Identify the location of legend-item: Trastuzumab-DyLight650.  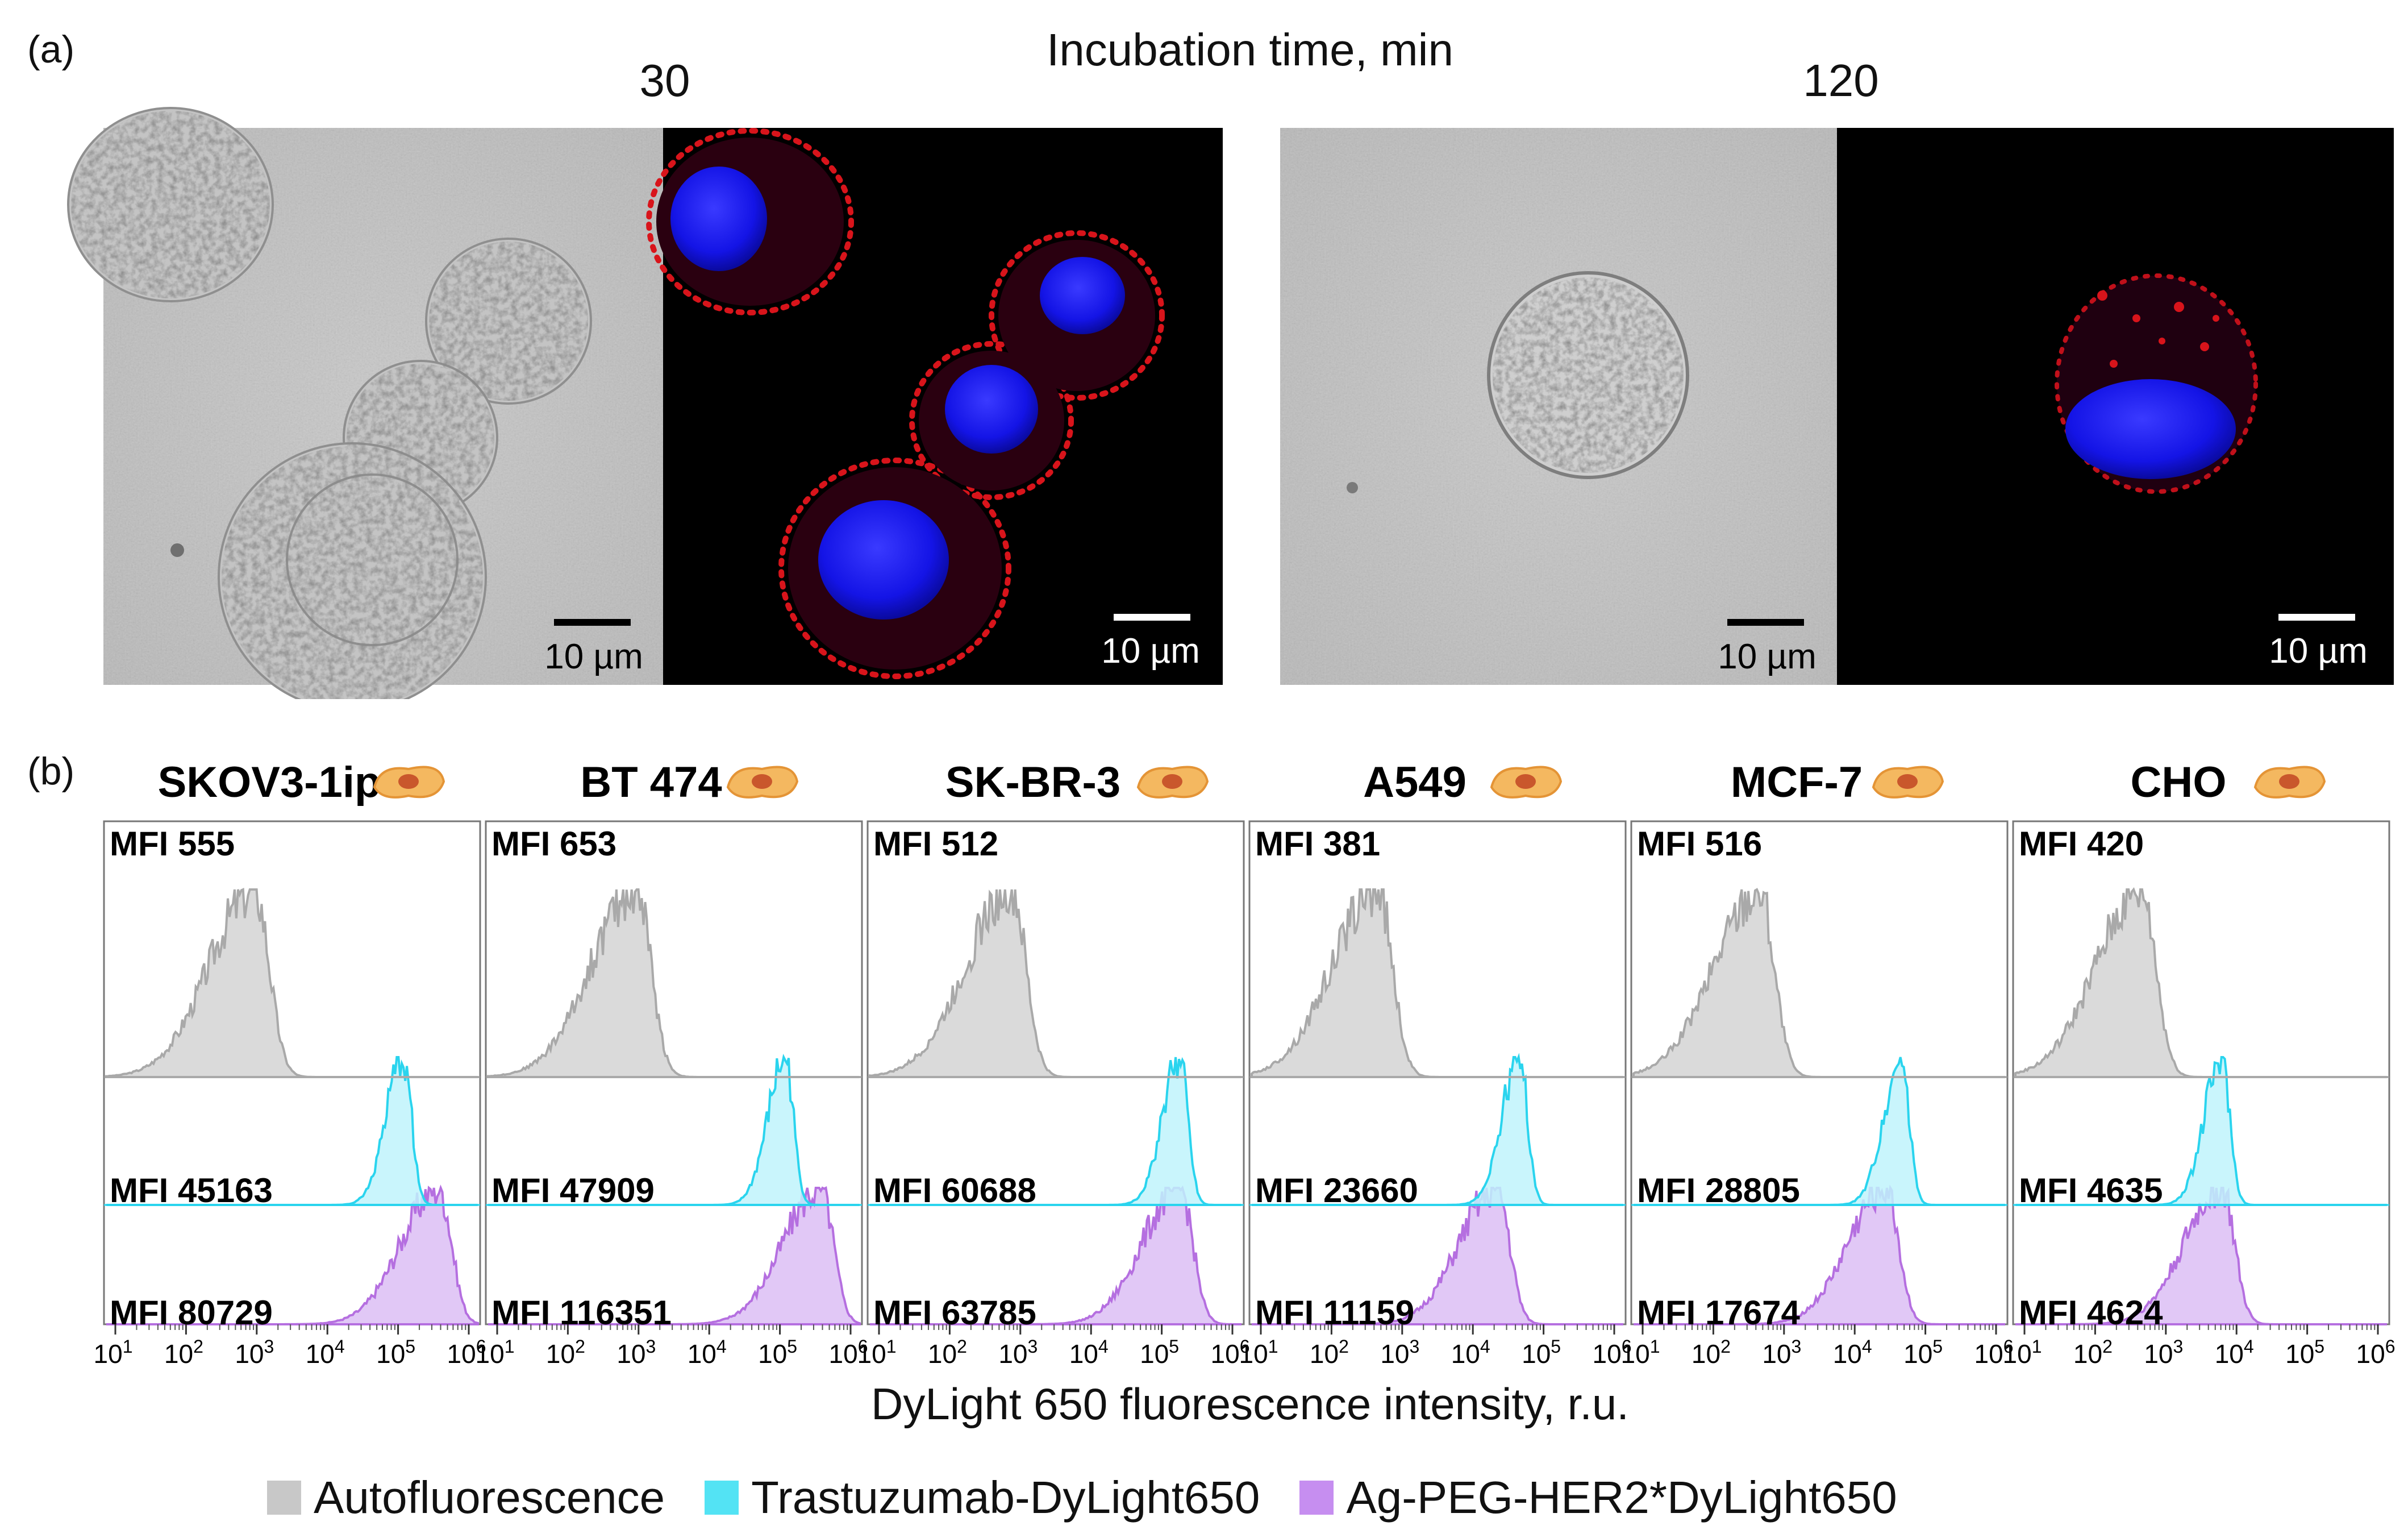
(982, 1498).